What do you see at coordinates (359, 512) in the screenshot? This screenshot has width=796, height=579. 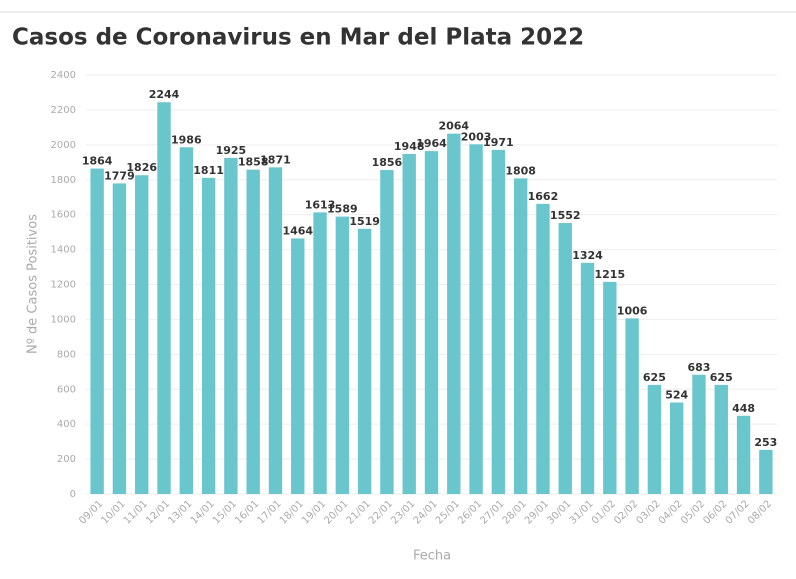 I see `x-tick-label: 21/01` at bounding box center [359, 512].